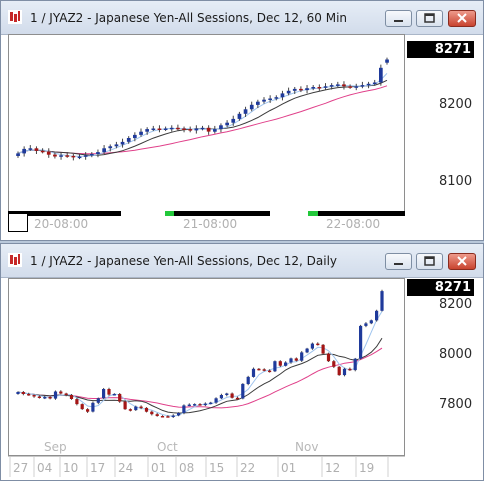  Describe the element at coordinates (353, 224) in the screenshot. I see `time-label: 22-08:00` at that location.